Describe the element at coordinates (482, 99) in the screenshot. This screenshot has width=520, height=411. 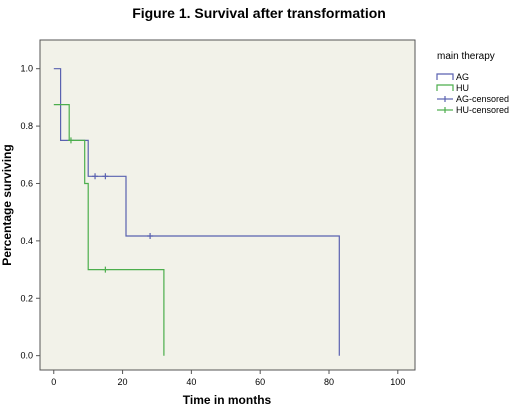
I see `legend-label: AG-censored` at that location.